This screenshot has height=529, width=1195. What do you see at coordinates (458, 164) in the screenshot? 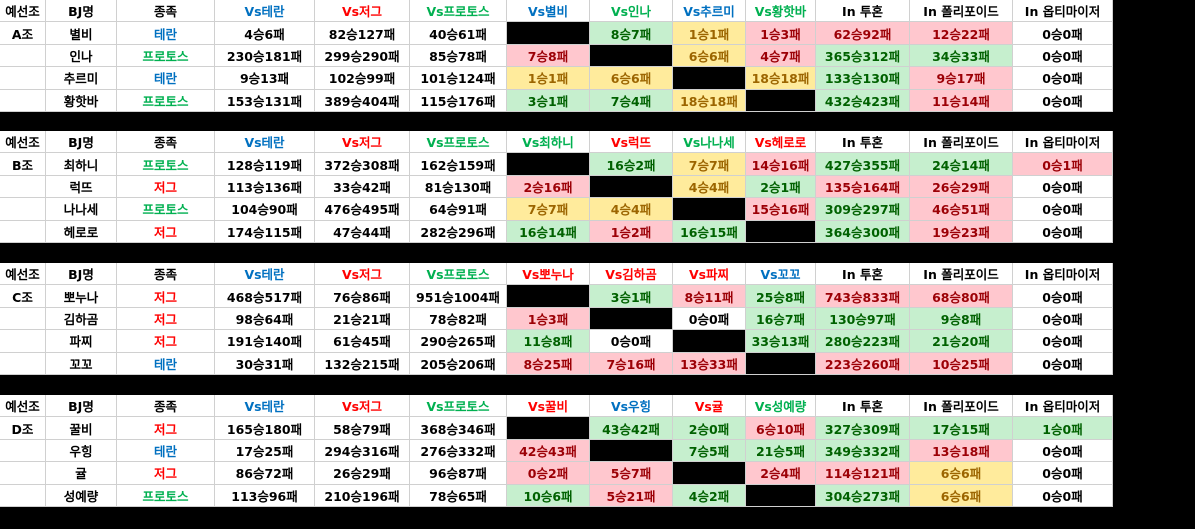
I see `record-cell: 162승159패` at bounding box center [458, 164].